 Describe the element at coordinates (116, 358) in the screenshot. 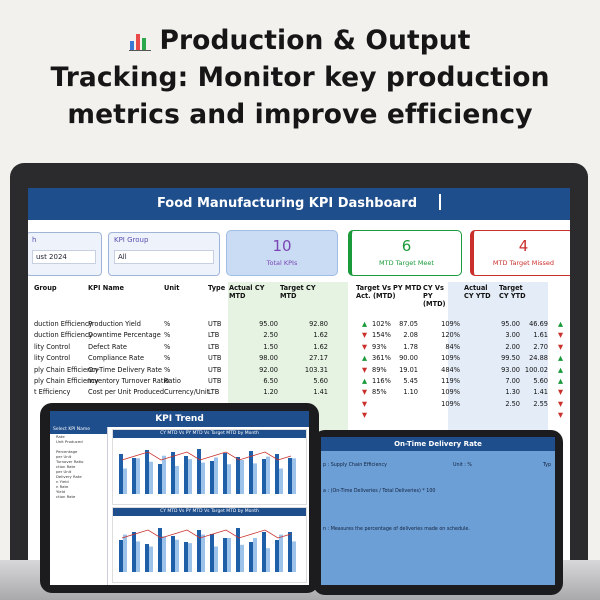

I see `cell-name: Compliance Rate` at that location.